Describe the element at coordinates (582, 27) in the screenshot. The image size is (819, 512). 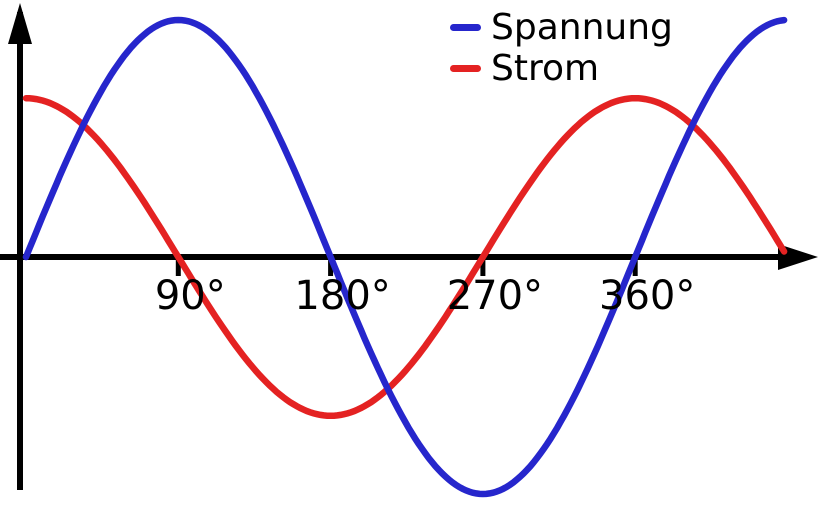
I see `legend-label-spannung: Spannung` at that location.